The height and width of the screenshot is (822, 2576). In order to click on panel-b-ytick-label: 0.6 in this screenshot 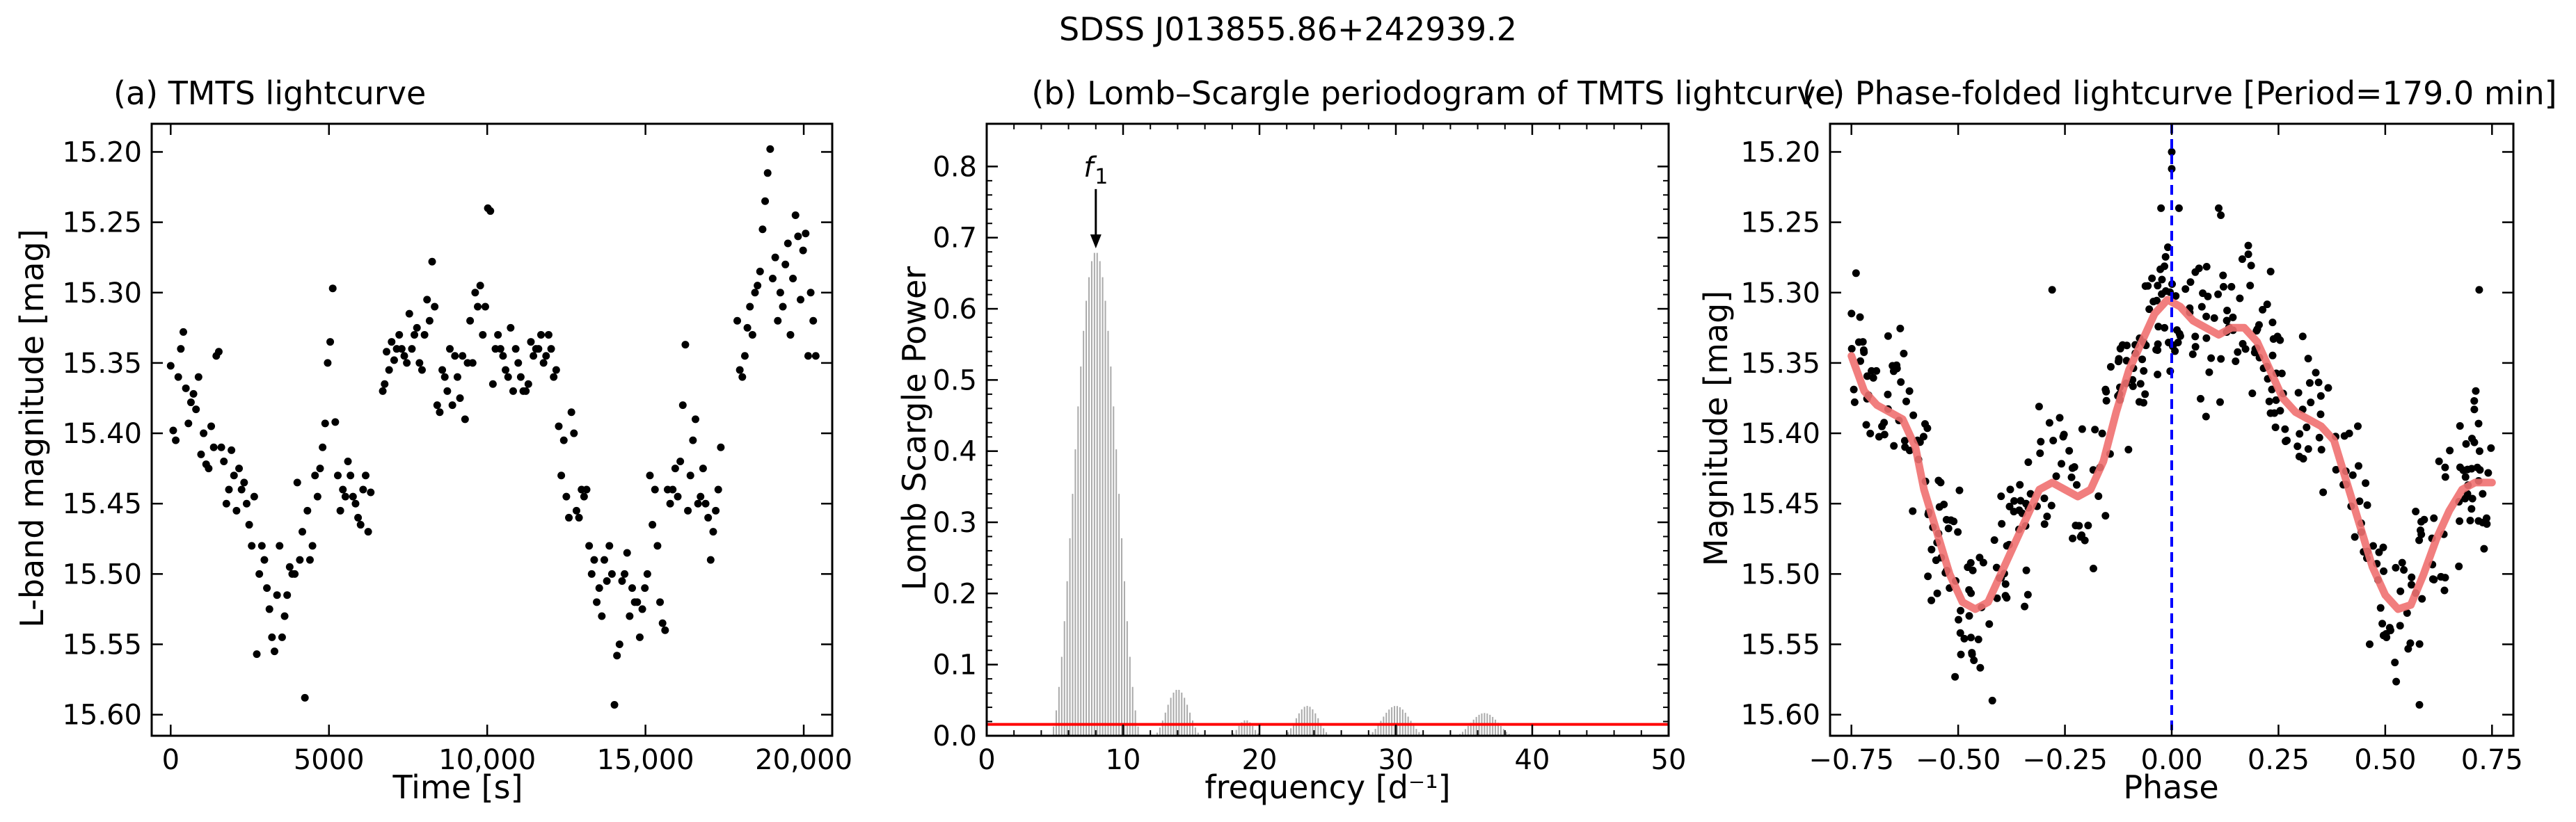, I will do `click(954, 309)`.